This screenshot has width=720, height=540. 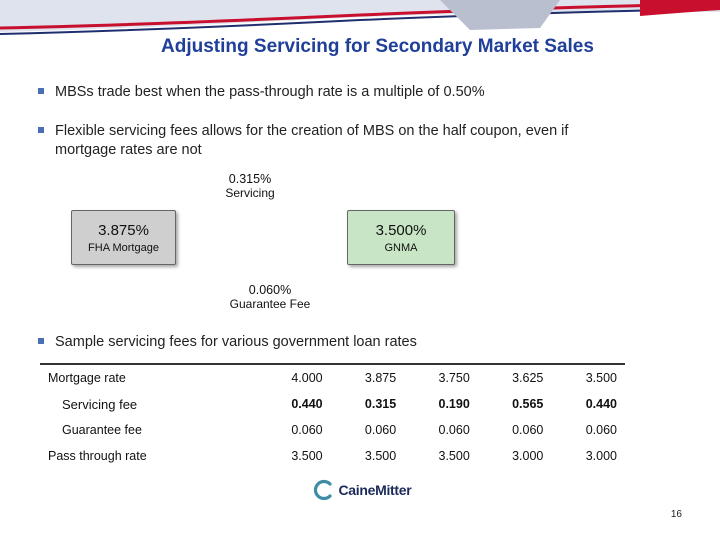 What do you see at coordinates (123, 230) in the screenshot?
I see `fha-rate: 3.875%` at bounding box center [123, 230].